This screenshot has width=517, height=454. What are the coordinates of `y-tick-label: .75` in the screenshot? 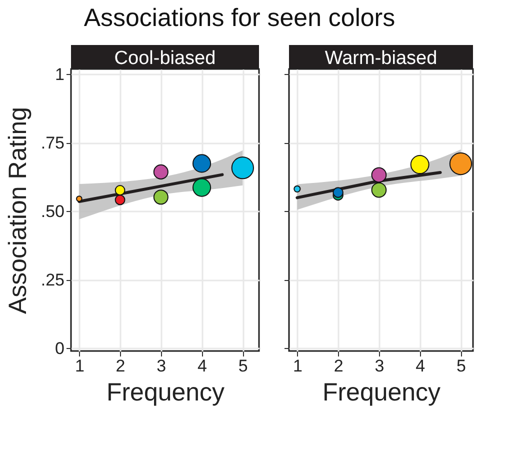 It's located at (52, 142).